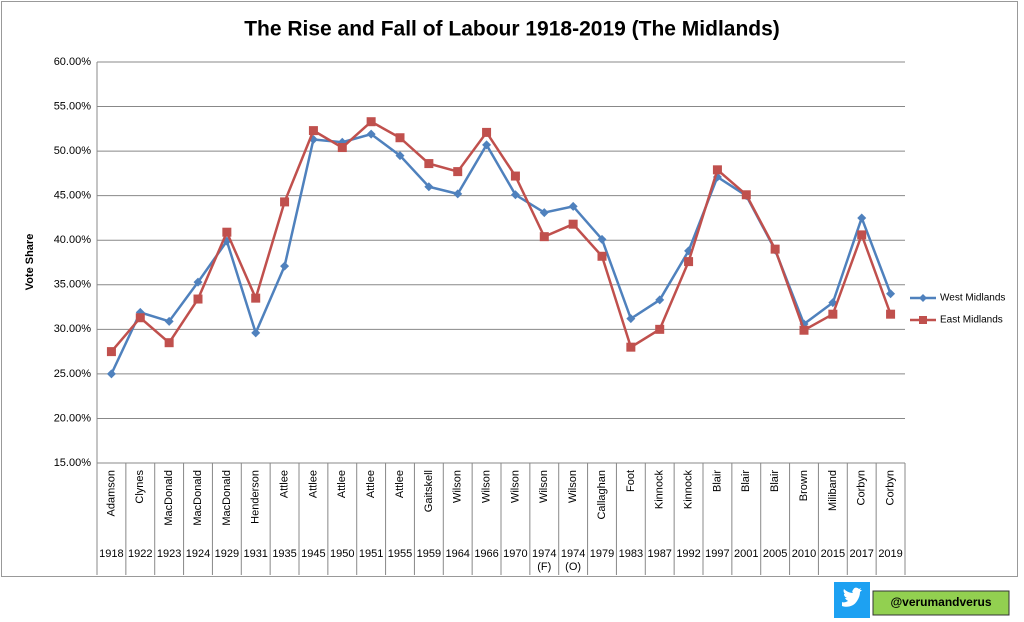 The width and height of the screenshot is (1024, 622). I want to click on x-tick-label: 1955, so click(400, 554).